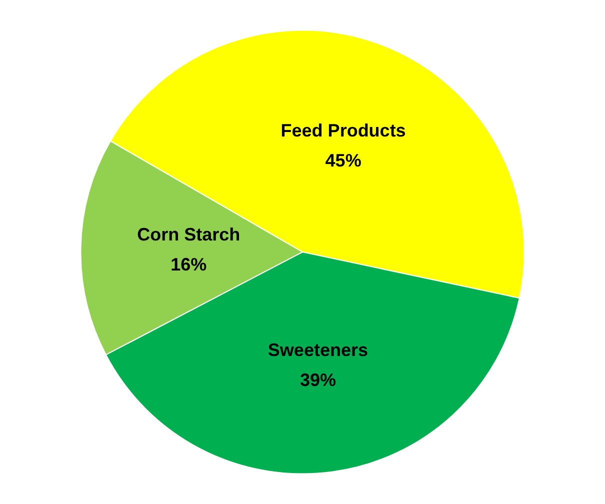 The image size is (605, 504). What do you see at coordinates (188, 234) in the screenshot?
I see `slice-label: Corn Starch` at bounding box center [188, 234].